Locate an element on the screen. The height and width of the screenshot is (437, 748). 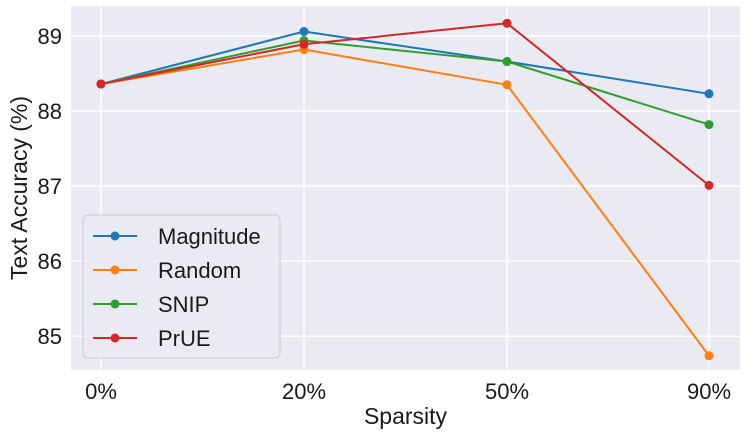
legend-item-snip: SNIP is located at coordinates (151, 304).